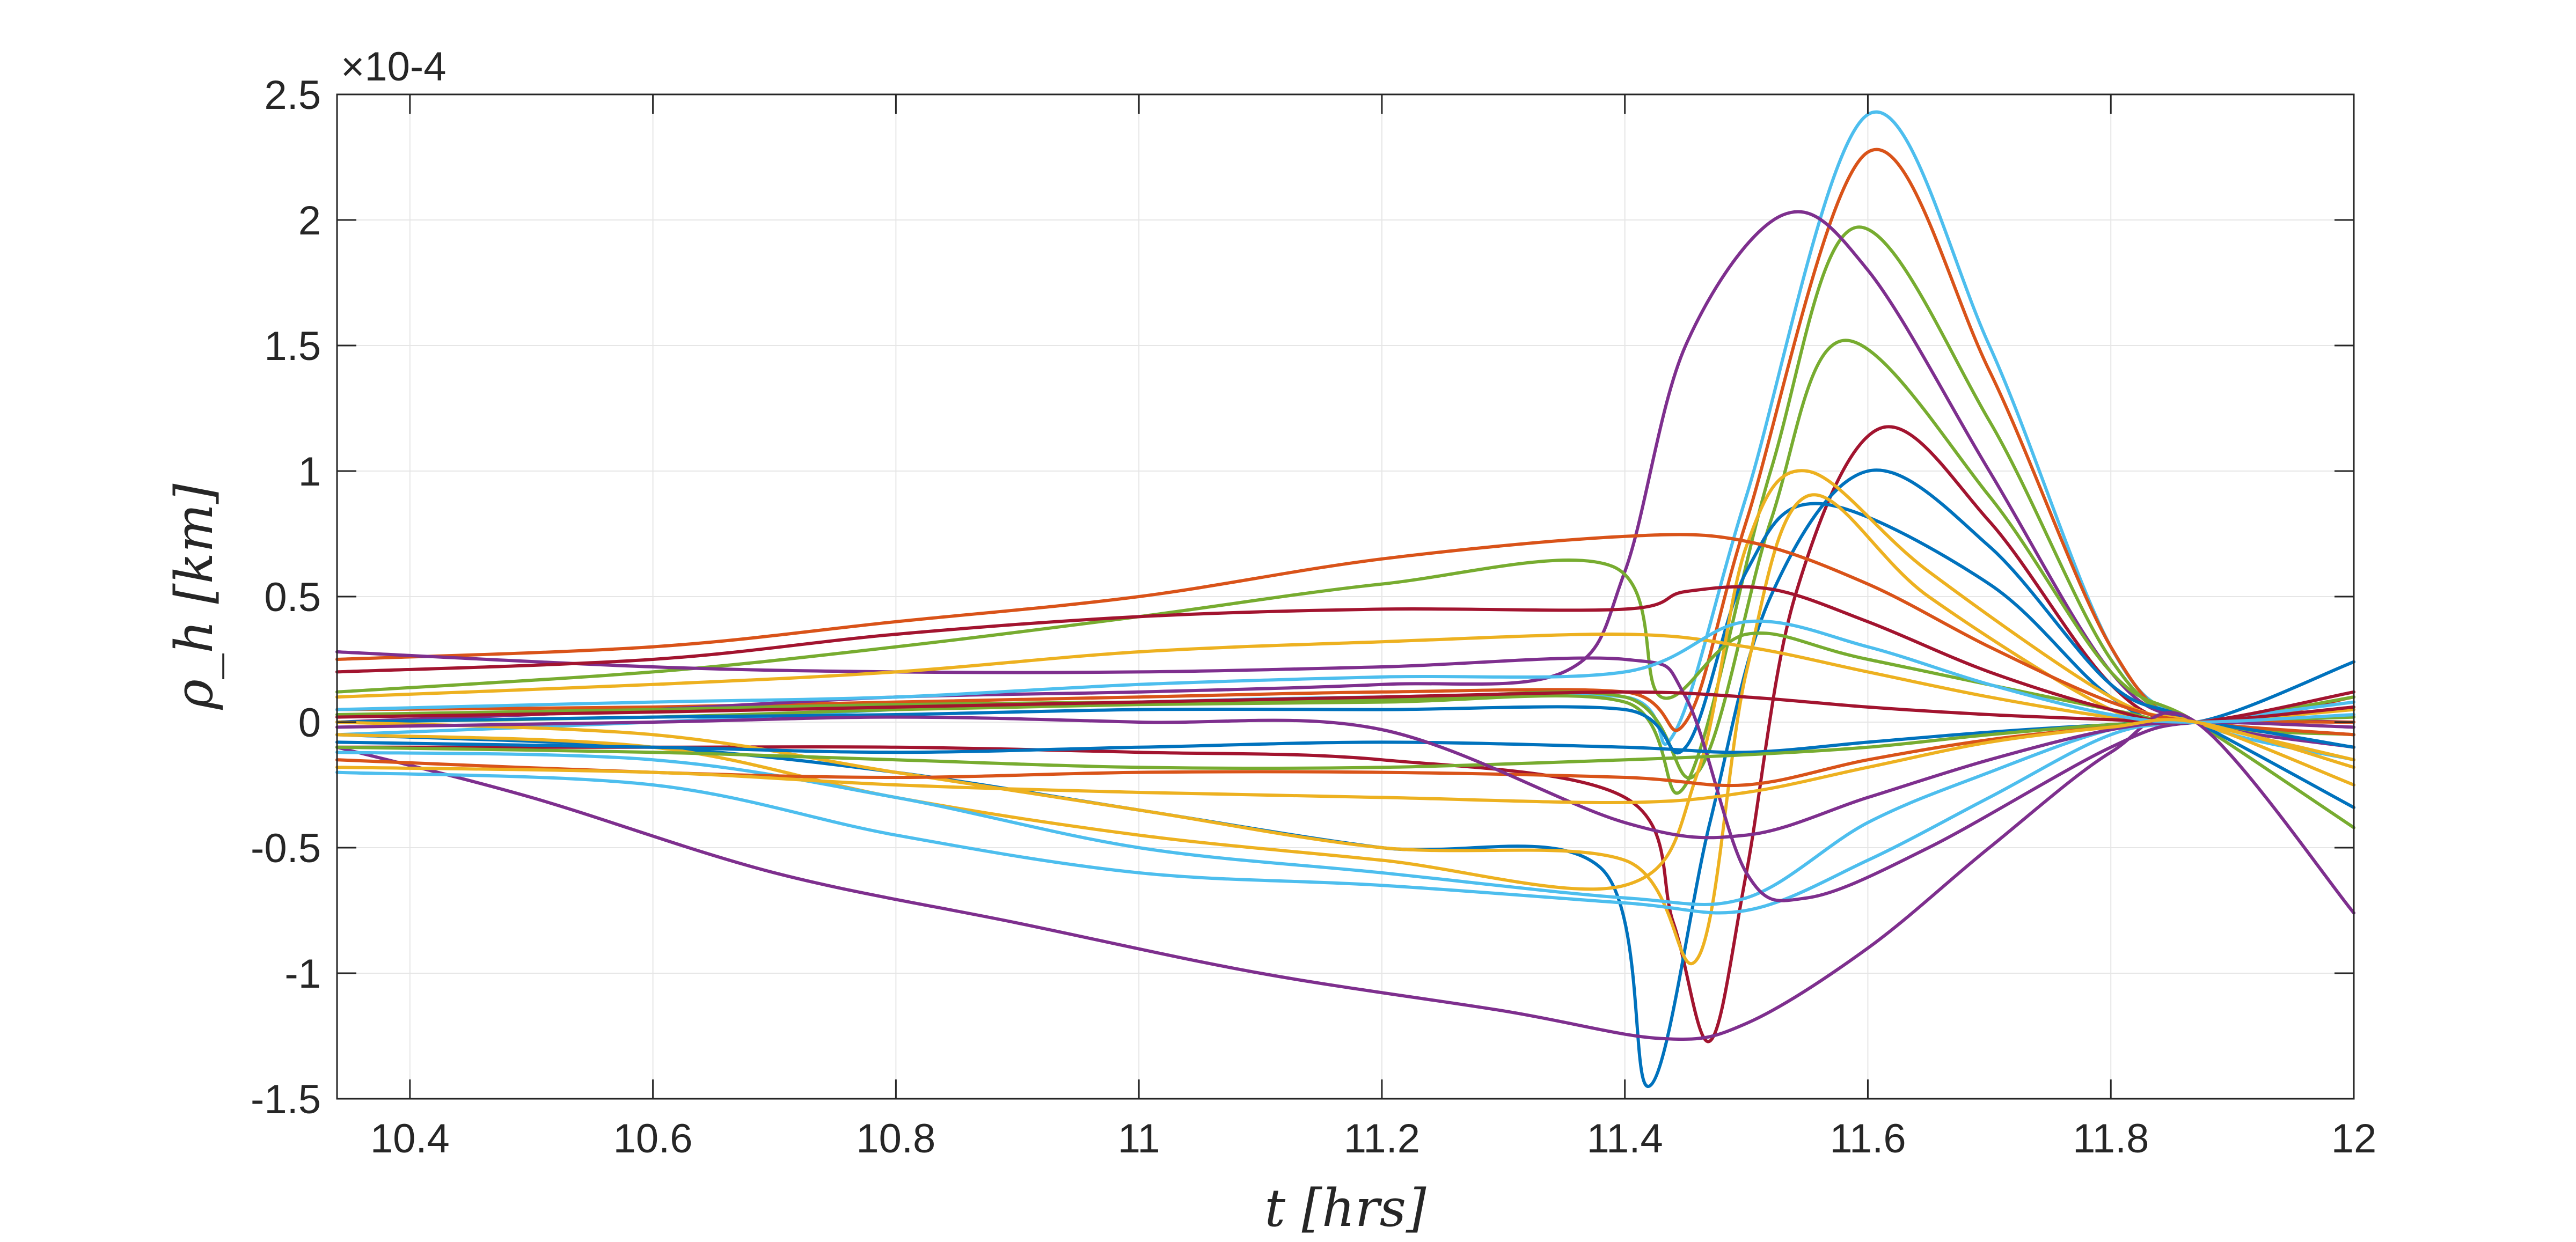  Describe the element at coordinates (1382, 1139) in the screenshot. I see `x-tick-label: 11.2` at that location.